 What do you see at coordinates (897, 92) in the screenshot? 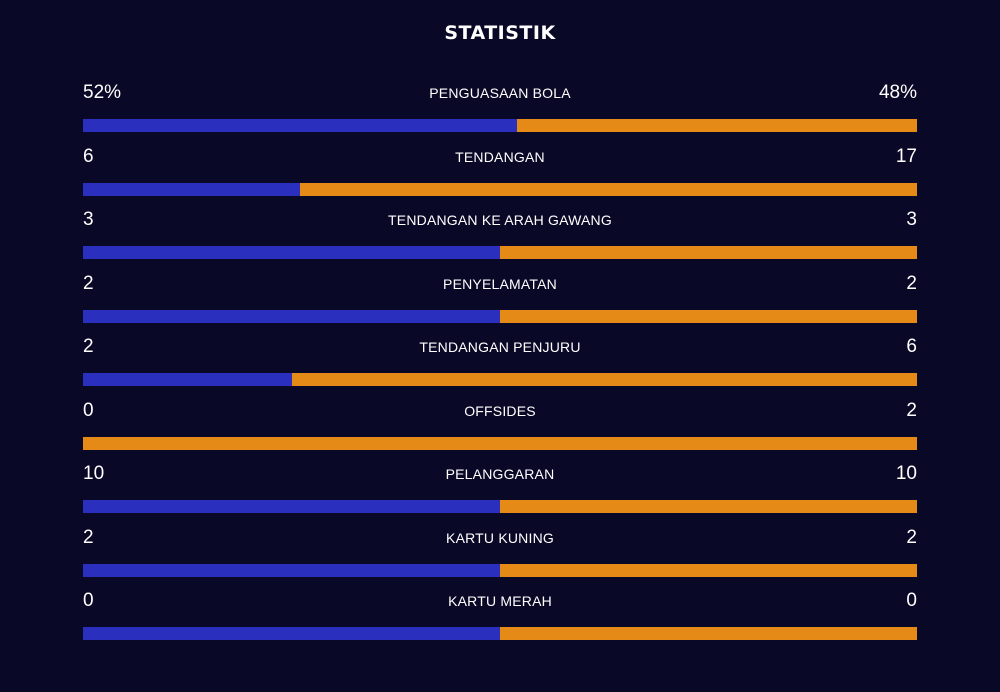
I see `away-value: 48%` at bounding box center [897, 92].